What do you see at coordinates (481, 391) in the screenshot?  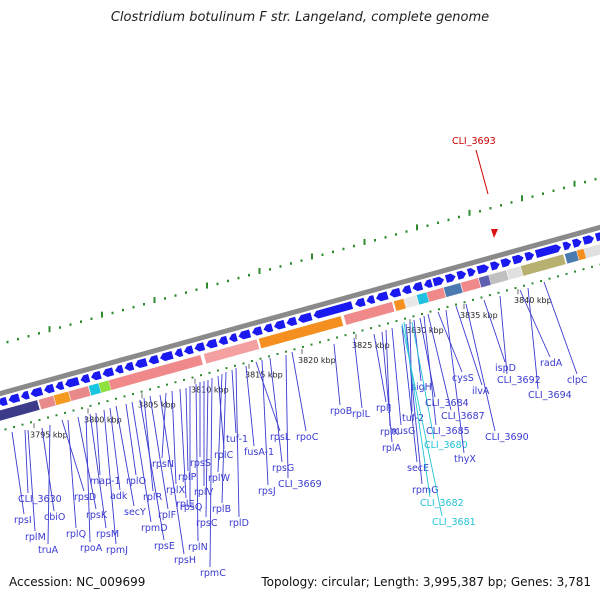 I see `gene-label: ilvA` at bounding box center [481, 391].